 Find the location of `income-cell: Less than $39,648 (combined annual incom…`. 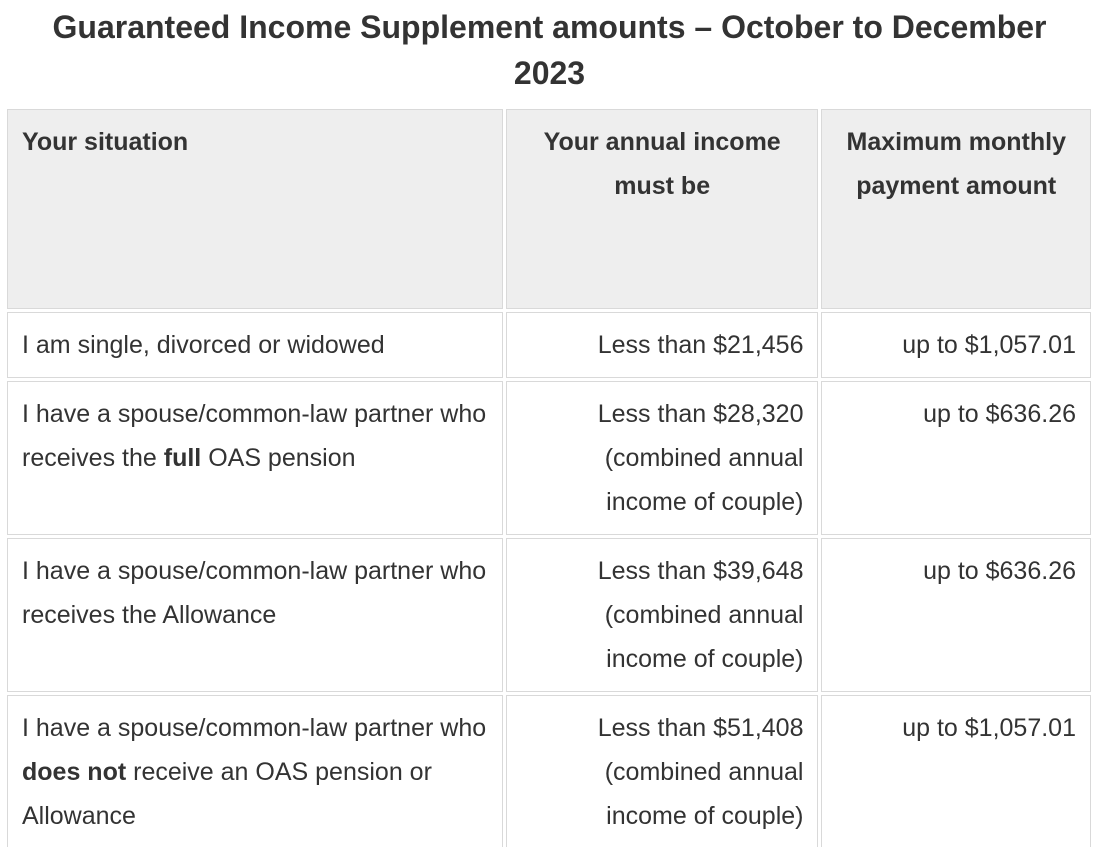

income-cell: Less than $39,648 (combined annual incom… is located at coordinates (662, 615).